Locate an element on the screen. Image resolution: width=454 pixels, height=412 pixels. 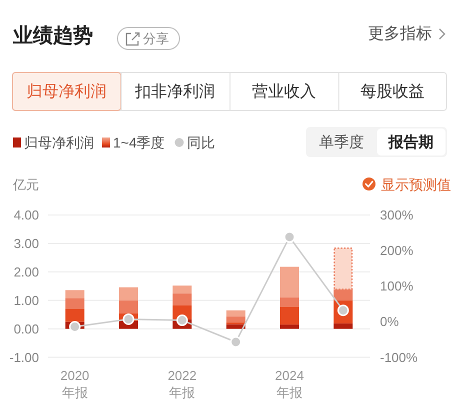
y-tick-label: 0.00 is located at coordinates (26, 328).